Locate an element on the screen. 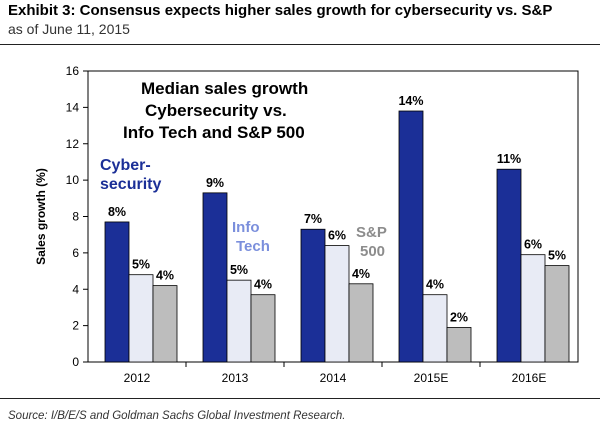 The image size is (600, 434). series-label: security is located at coordinates (130, 184).